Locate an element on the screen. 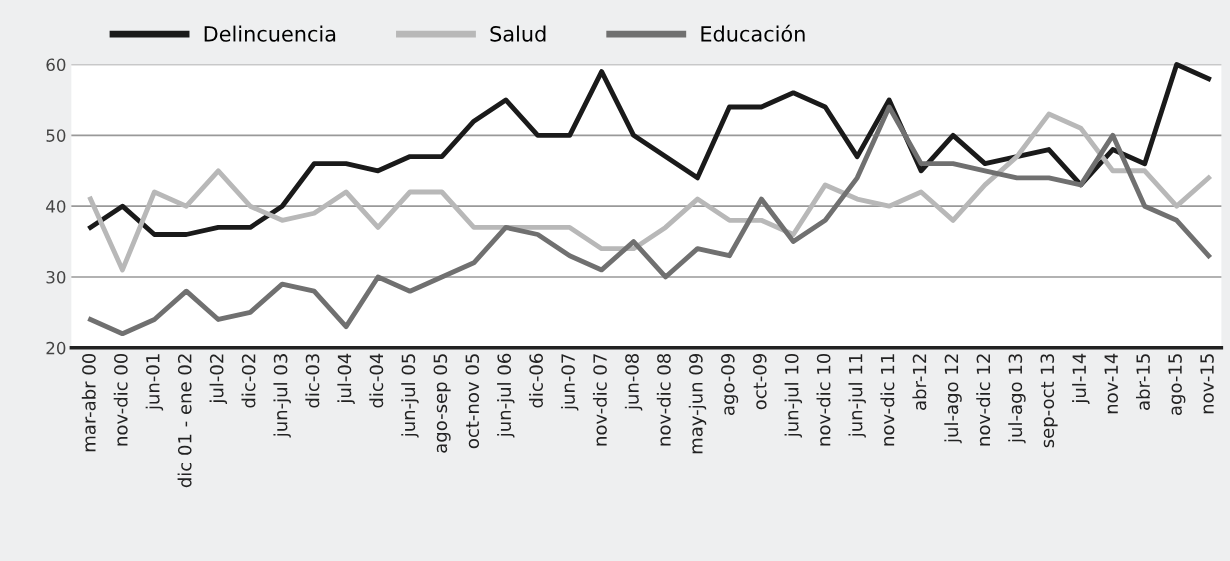 This screenshot has height=561, width=1230. x-tick-label: oct-09 is located at coordinates (759, 381).